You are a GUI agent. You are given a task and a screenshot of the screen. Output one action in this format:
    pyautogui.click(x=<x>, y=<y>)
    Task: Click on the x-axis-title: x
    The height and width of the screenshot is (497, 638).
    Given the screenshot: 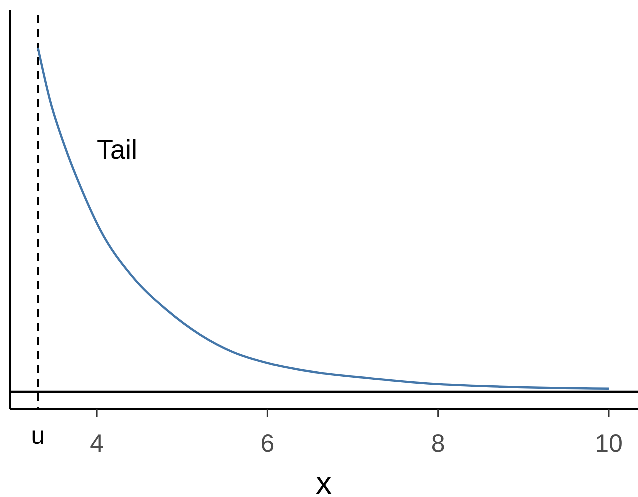 What is the action you would take?
    pyautogui.click(x=324, y=481)
    